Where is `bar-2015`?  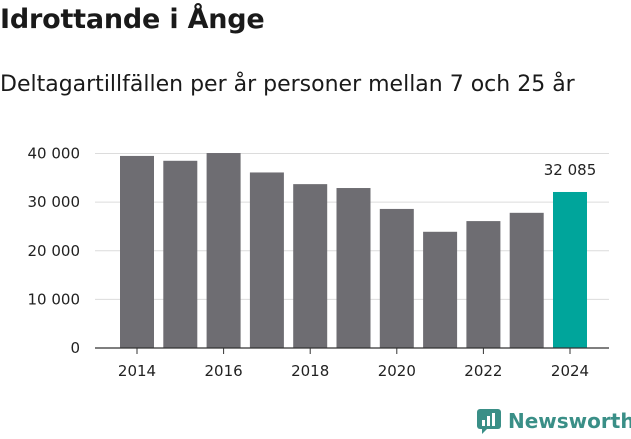 bar-2015 is located at coordinates (180, 254).